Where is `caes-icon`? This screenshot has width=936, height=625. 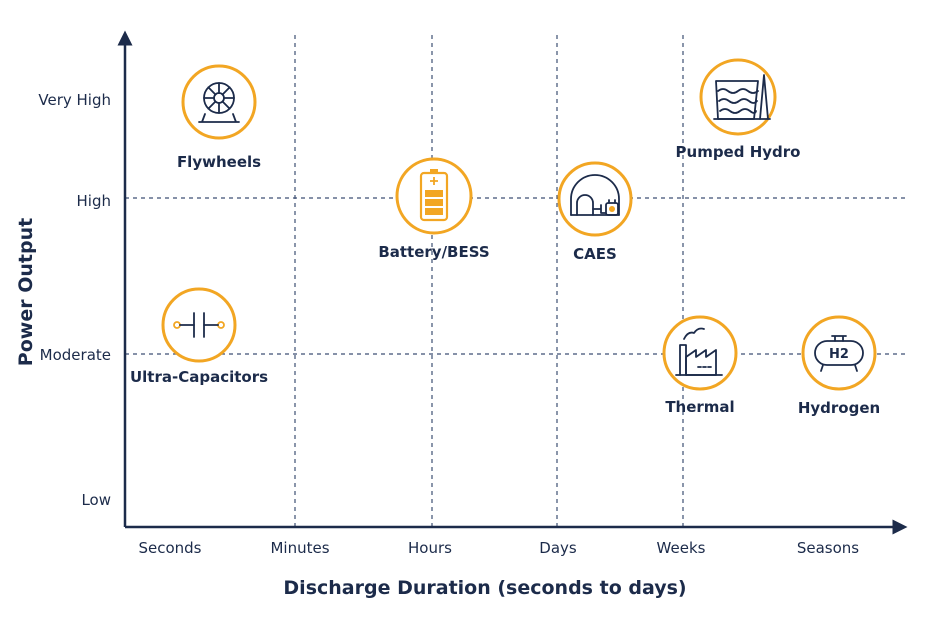 caes-icon is located at coordinates (595, 195).